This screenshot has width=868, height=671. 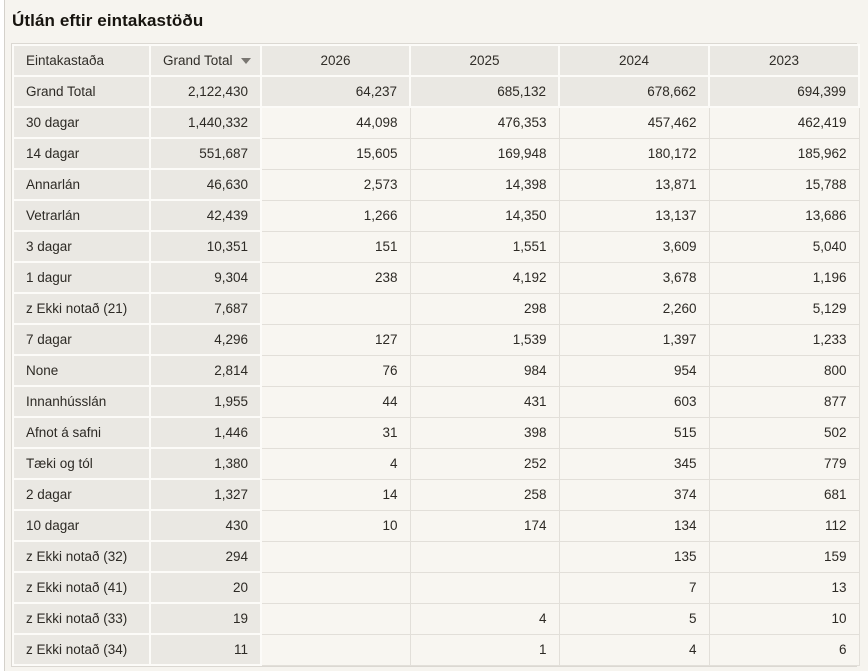 I want to click on data-cell: 398, so click(x=484, y=432).